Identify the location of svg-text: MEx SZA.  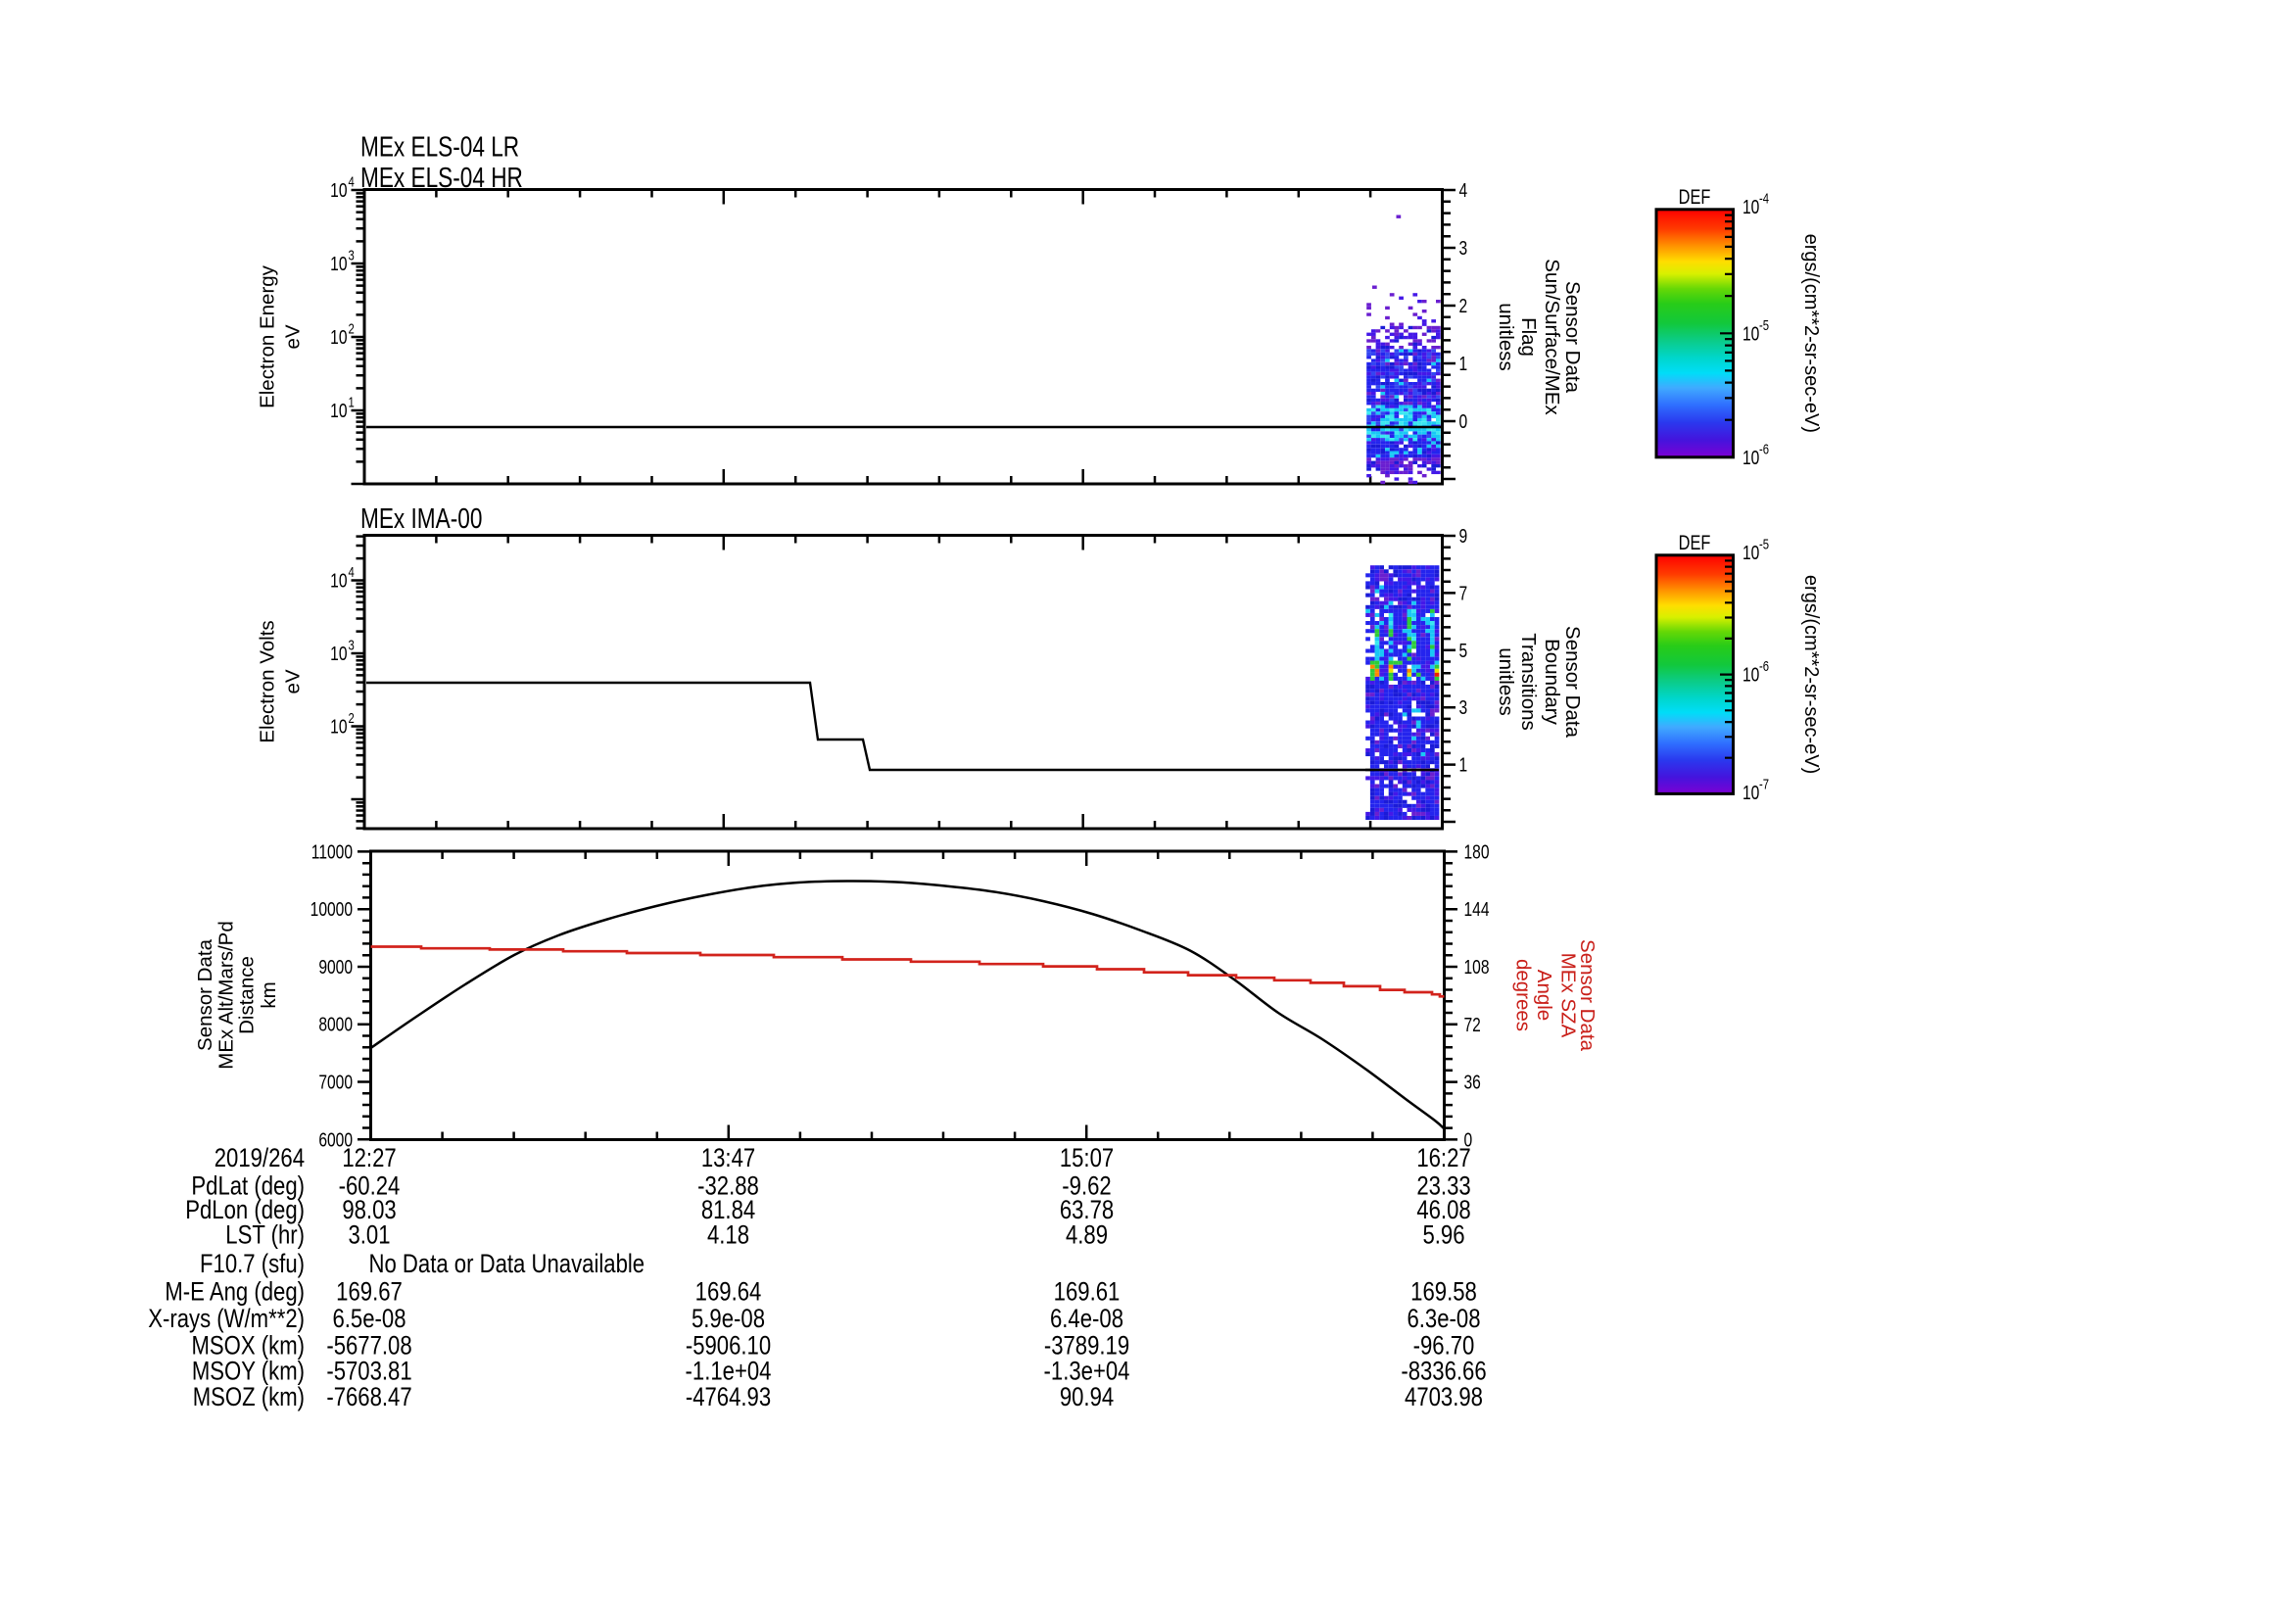
(1567, 996).